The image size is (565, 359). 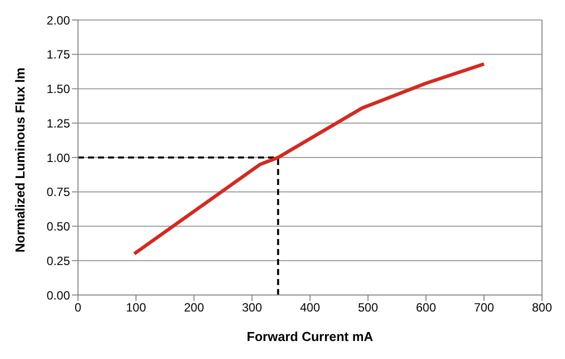 What do you see at coordinates (58, 157) in the screenshot?
I see `y-tick-label: 1.00` at bounding box center [58, 157].